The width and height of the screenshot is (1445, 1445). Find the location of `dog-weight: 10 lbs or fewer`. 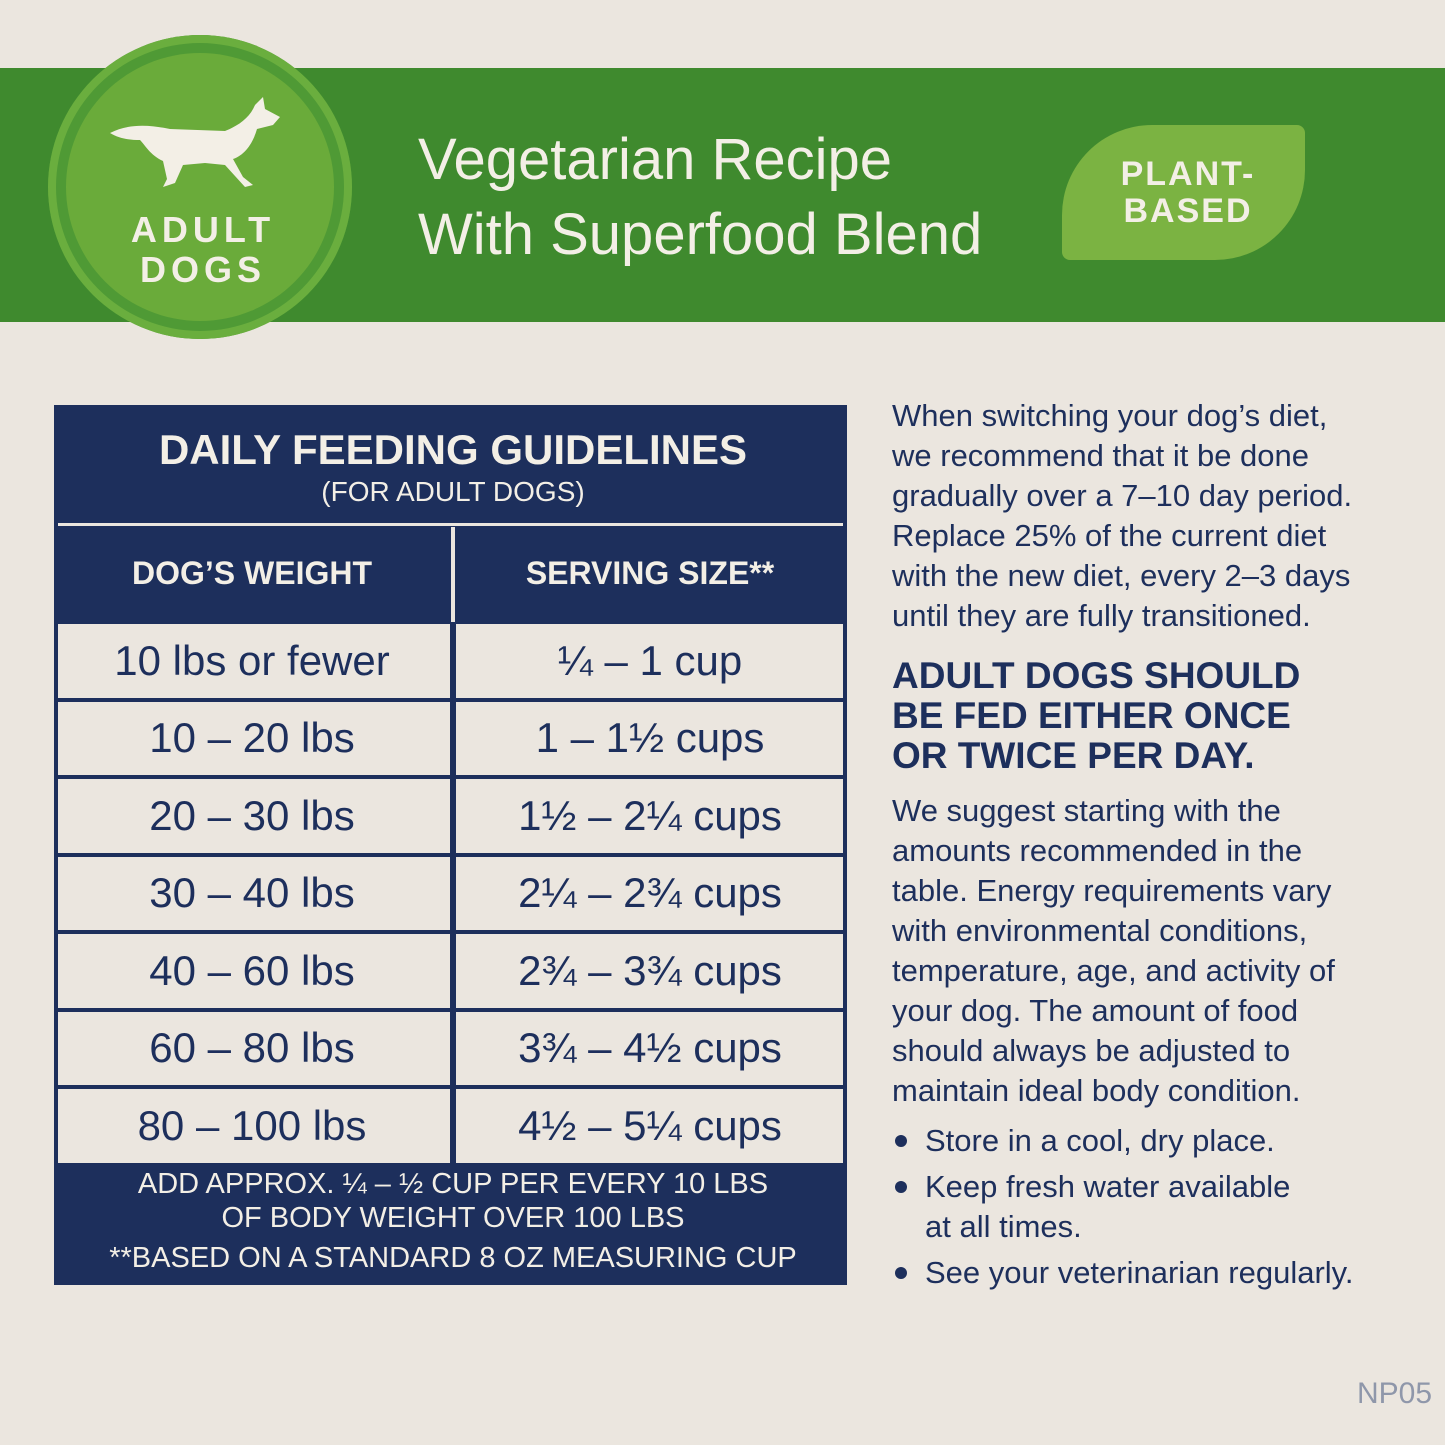

dog-weight: 10 lbs or fewer is located at coordinates (252, 660).